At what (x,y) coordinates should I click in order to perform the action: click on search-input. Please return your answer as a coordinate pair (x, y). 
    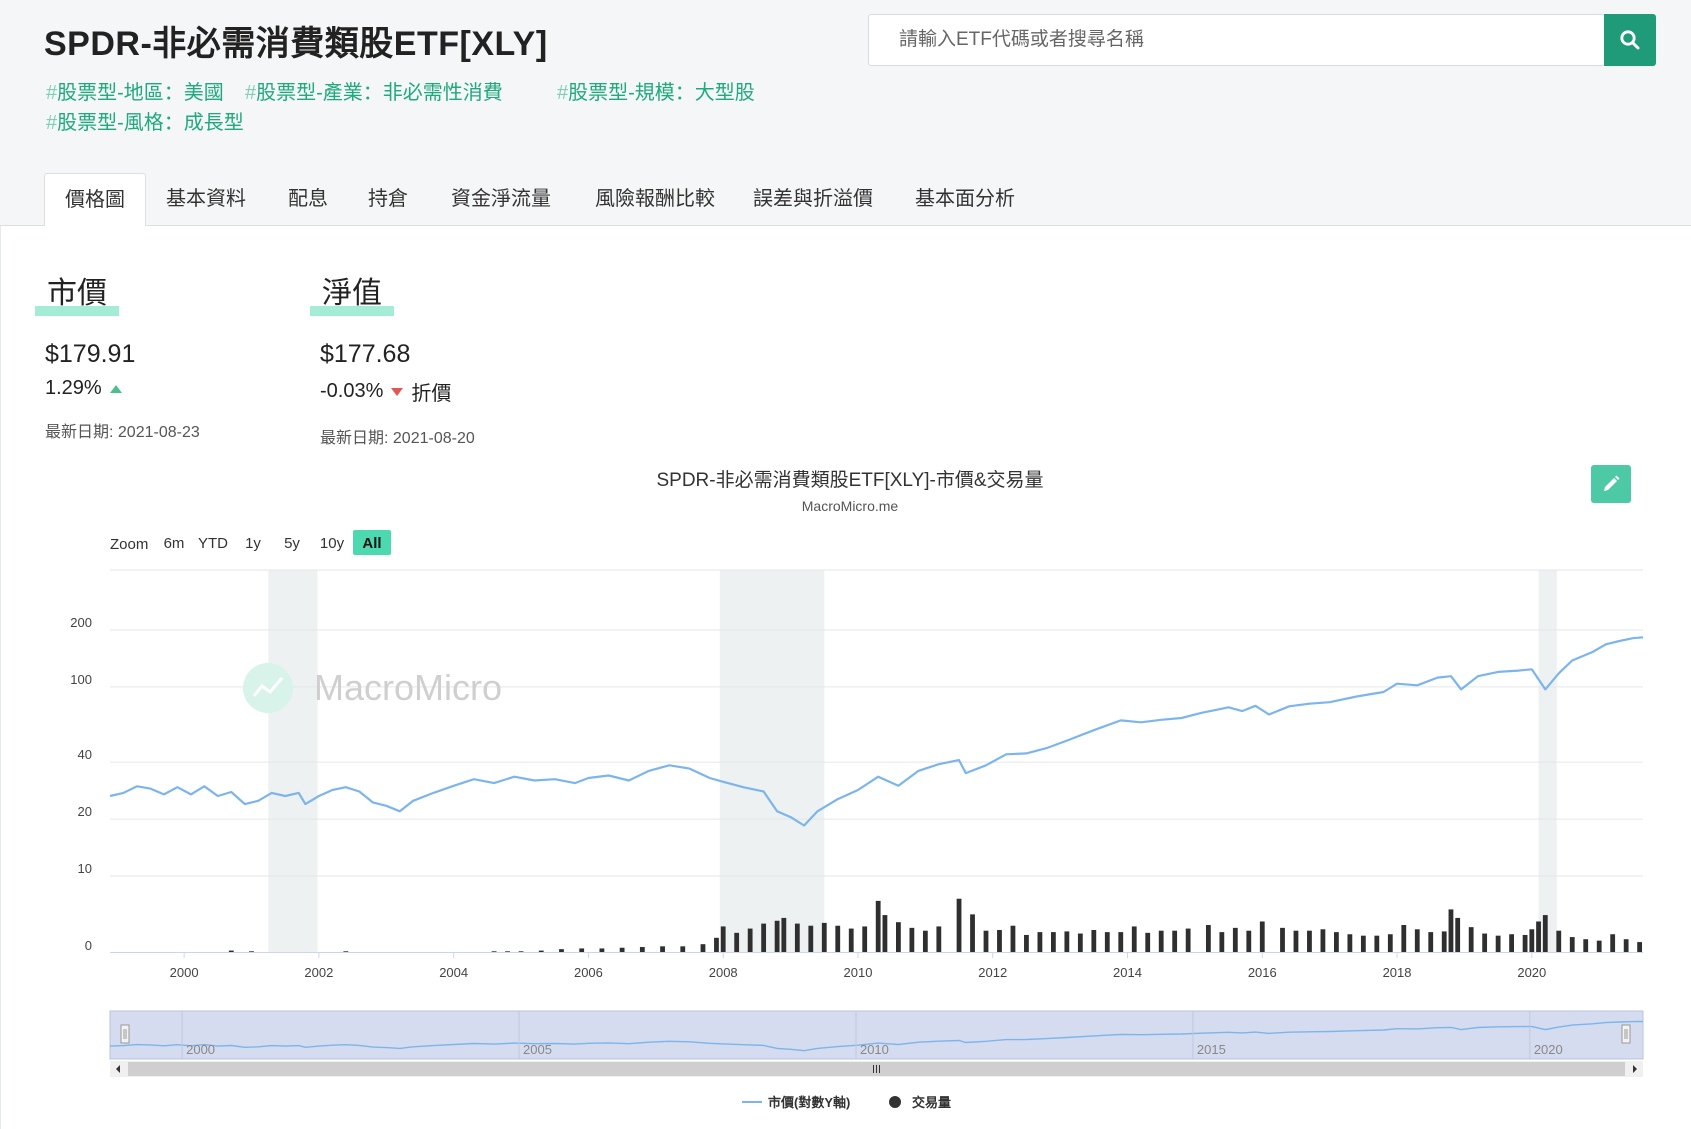
    Looking at the image, I should click on (1236, 40).